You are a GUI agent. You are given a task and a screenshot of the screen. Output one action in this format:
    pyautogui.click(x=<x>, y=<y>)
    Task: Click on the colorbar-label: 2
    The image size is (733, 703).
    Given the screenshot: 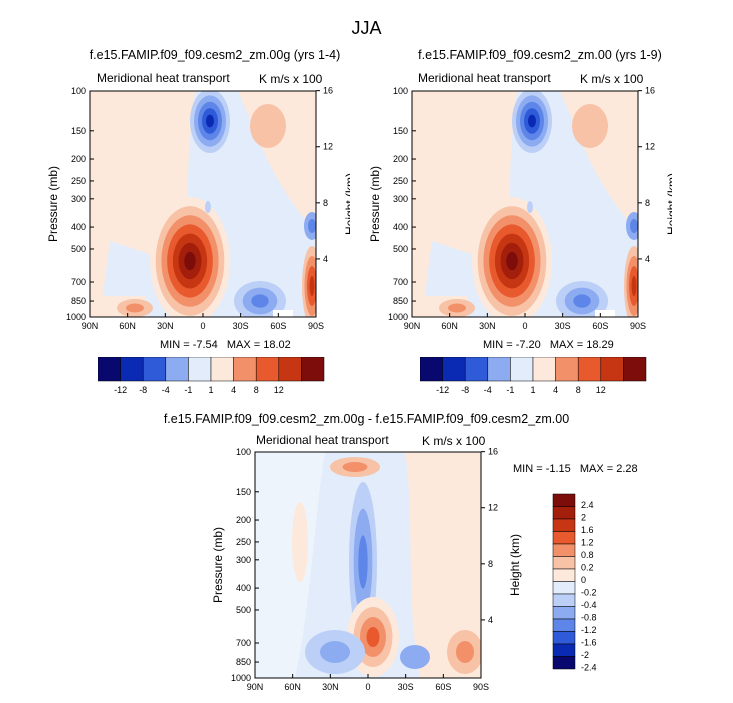 What is the action you would take?
    pyautogui.click(x=583, y=518)
    